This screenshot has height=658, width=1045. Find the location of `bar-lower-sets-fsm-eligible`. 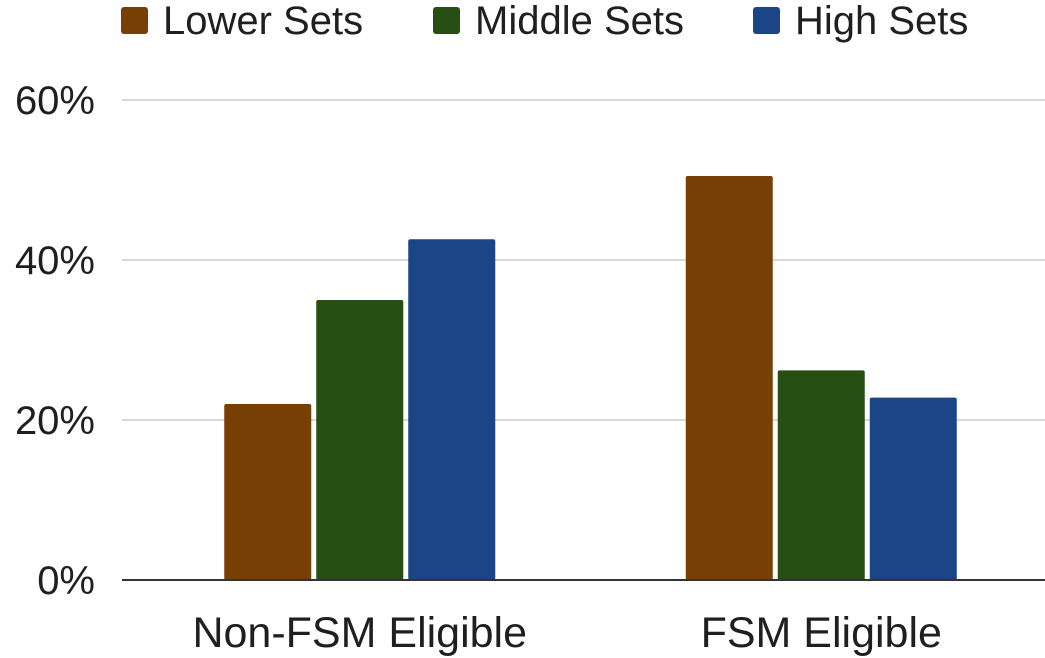

bar-lower-sets-fsm-eligible is located at coordinates (729, 378).